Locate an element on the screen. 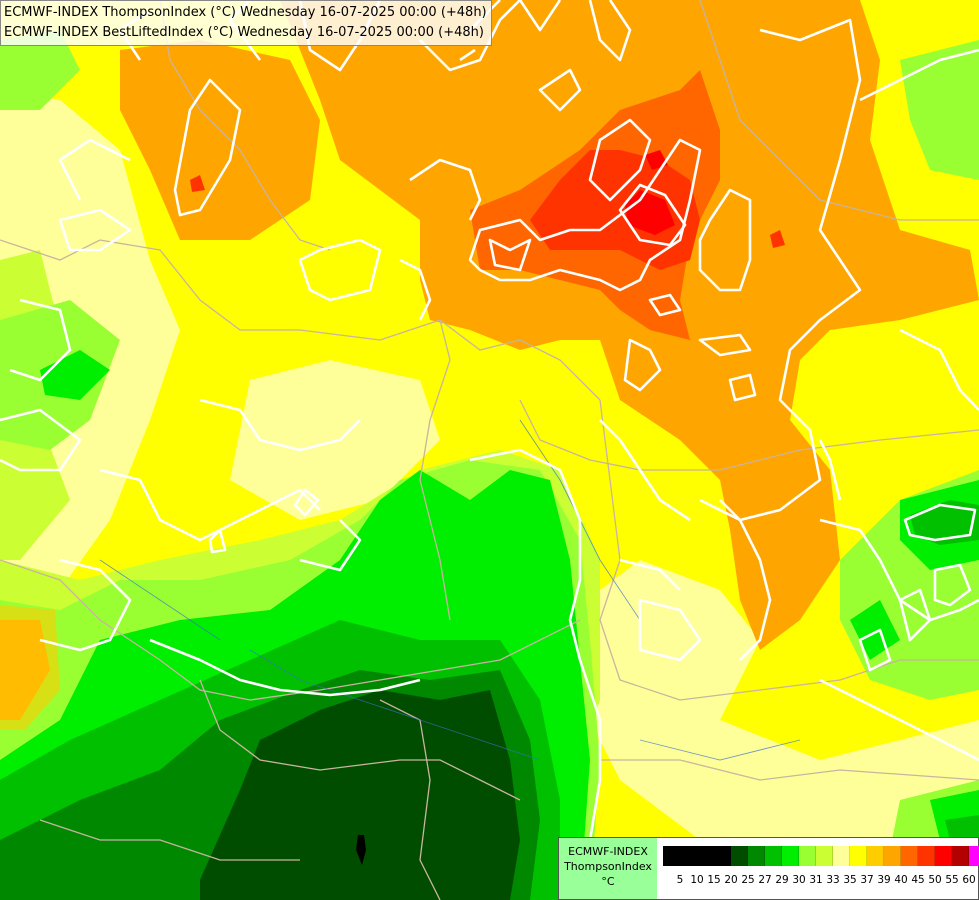 This screenshot has height=900, width=979. dark-green-south is located at coordinates (360, 795).